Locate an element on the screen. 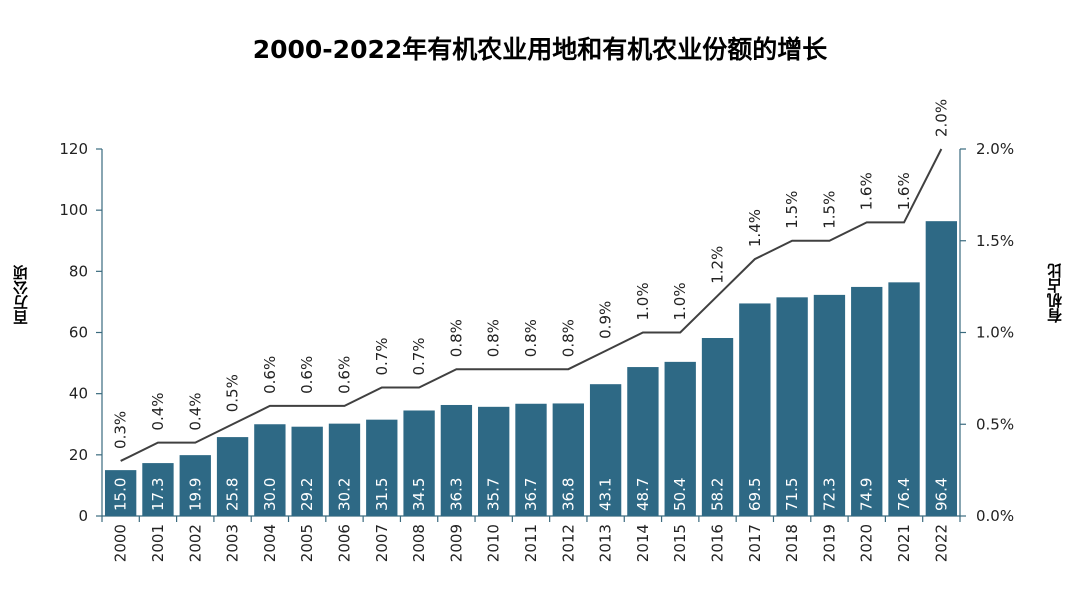  bar-value-label: 48.7 is located at coordinates (643, 494).